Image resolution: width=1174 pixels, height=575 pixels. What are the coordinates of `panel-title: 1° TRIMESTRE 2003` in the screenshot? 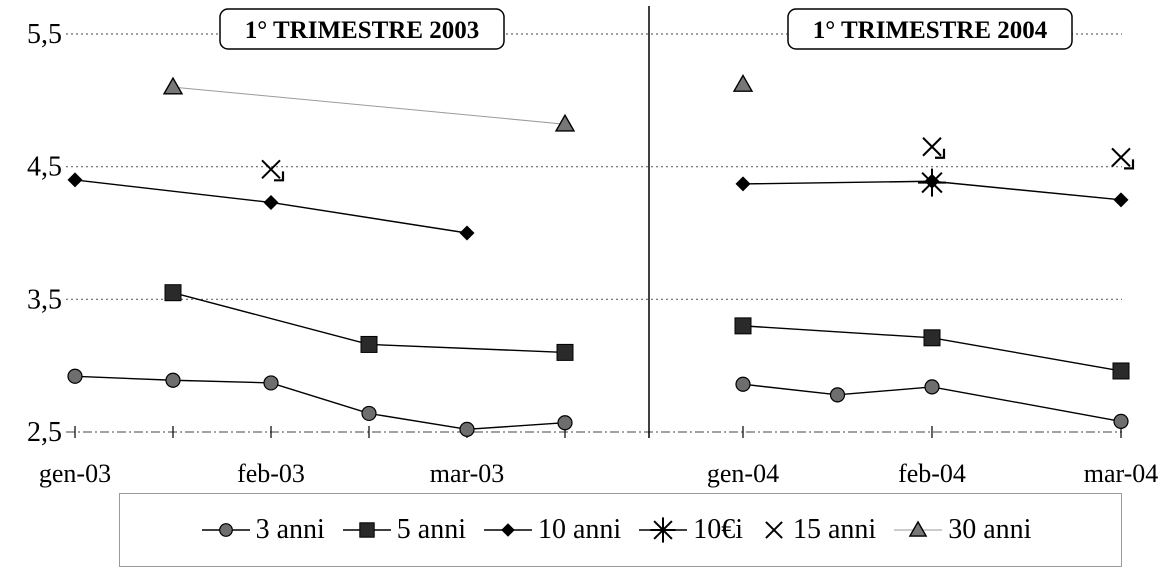 It's located at (362, 30).